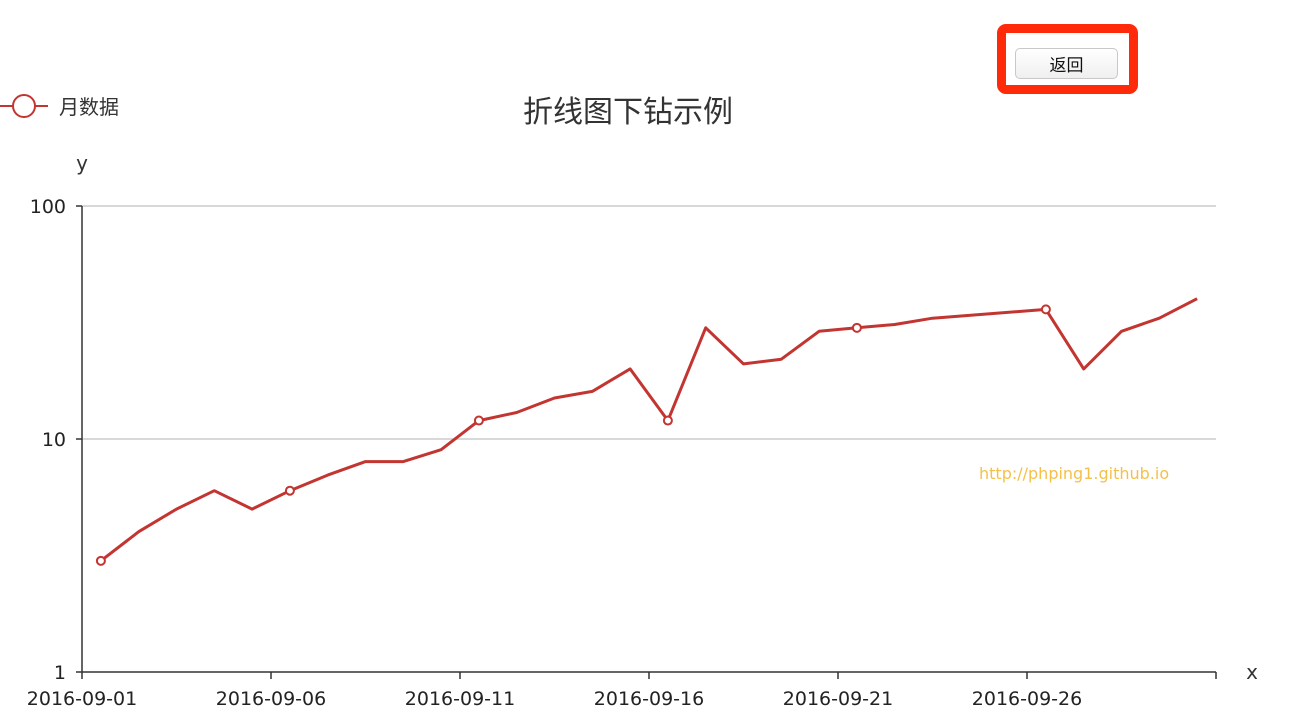 This screenshot has height=722, width=1296. I want to click on y-tick-label-10: 10, so click(54, 440).